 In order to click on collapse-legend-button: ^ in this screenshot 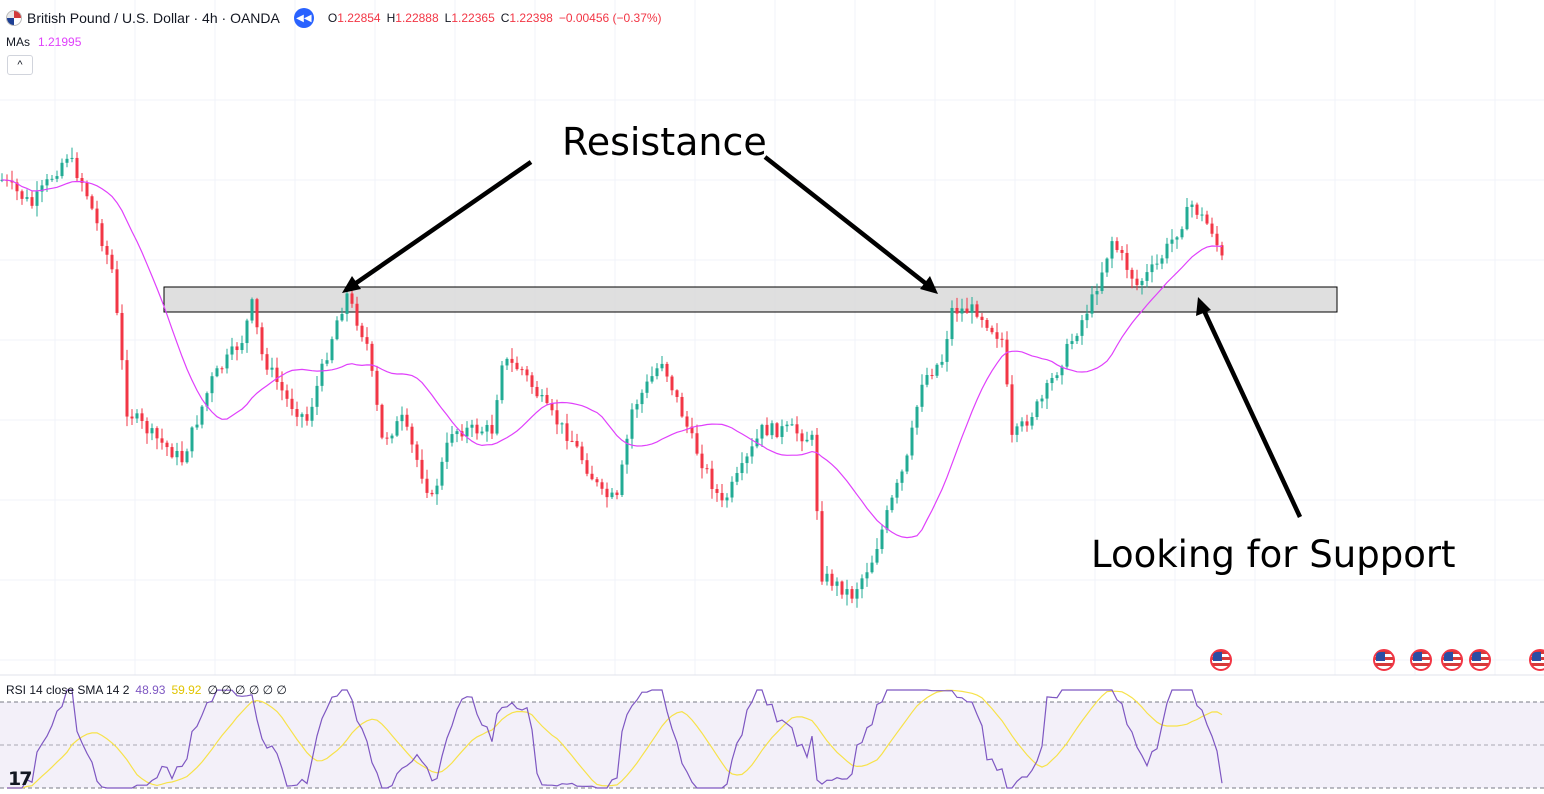, I will do `click(20, 65)`.